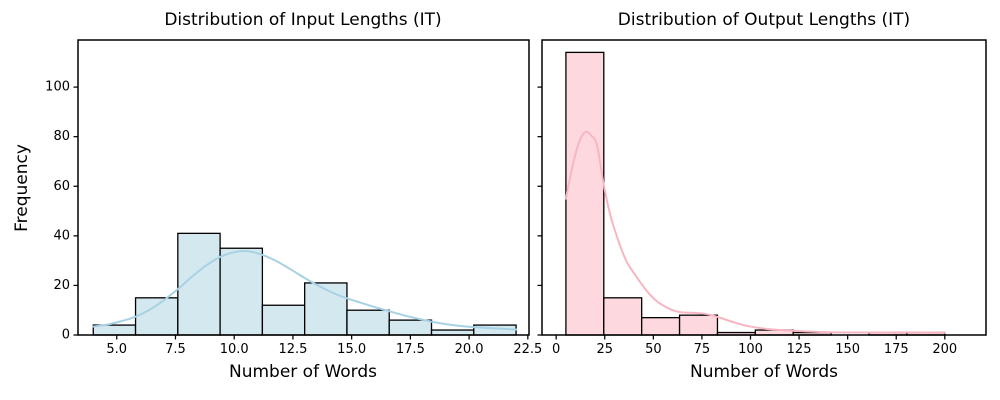  Describe the element at coordinates (944, 349) in the screenshot. I see `x-tick-label: 200` at that location.